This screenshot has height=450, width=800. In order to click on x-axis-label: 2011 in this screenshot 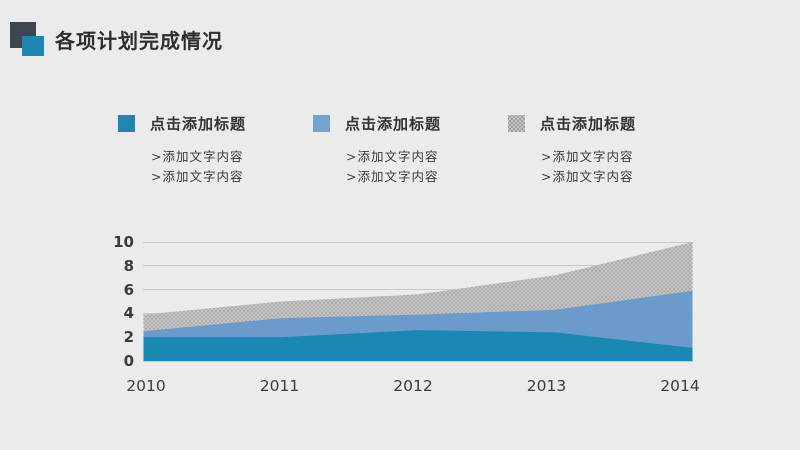, I will do `click(279, 386)`.